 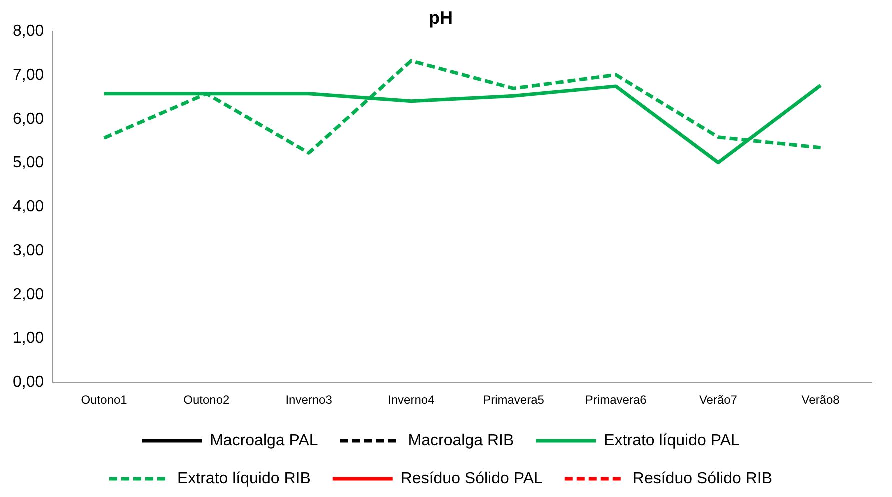 What do you see at coordinates (441, 18) in the screenshot?
I see `chart-title: pH` at bounding box center [441, 18].